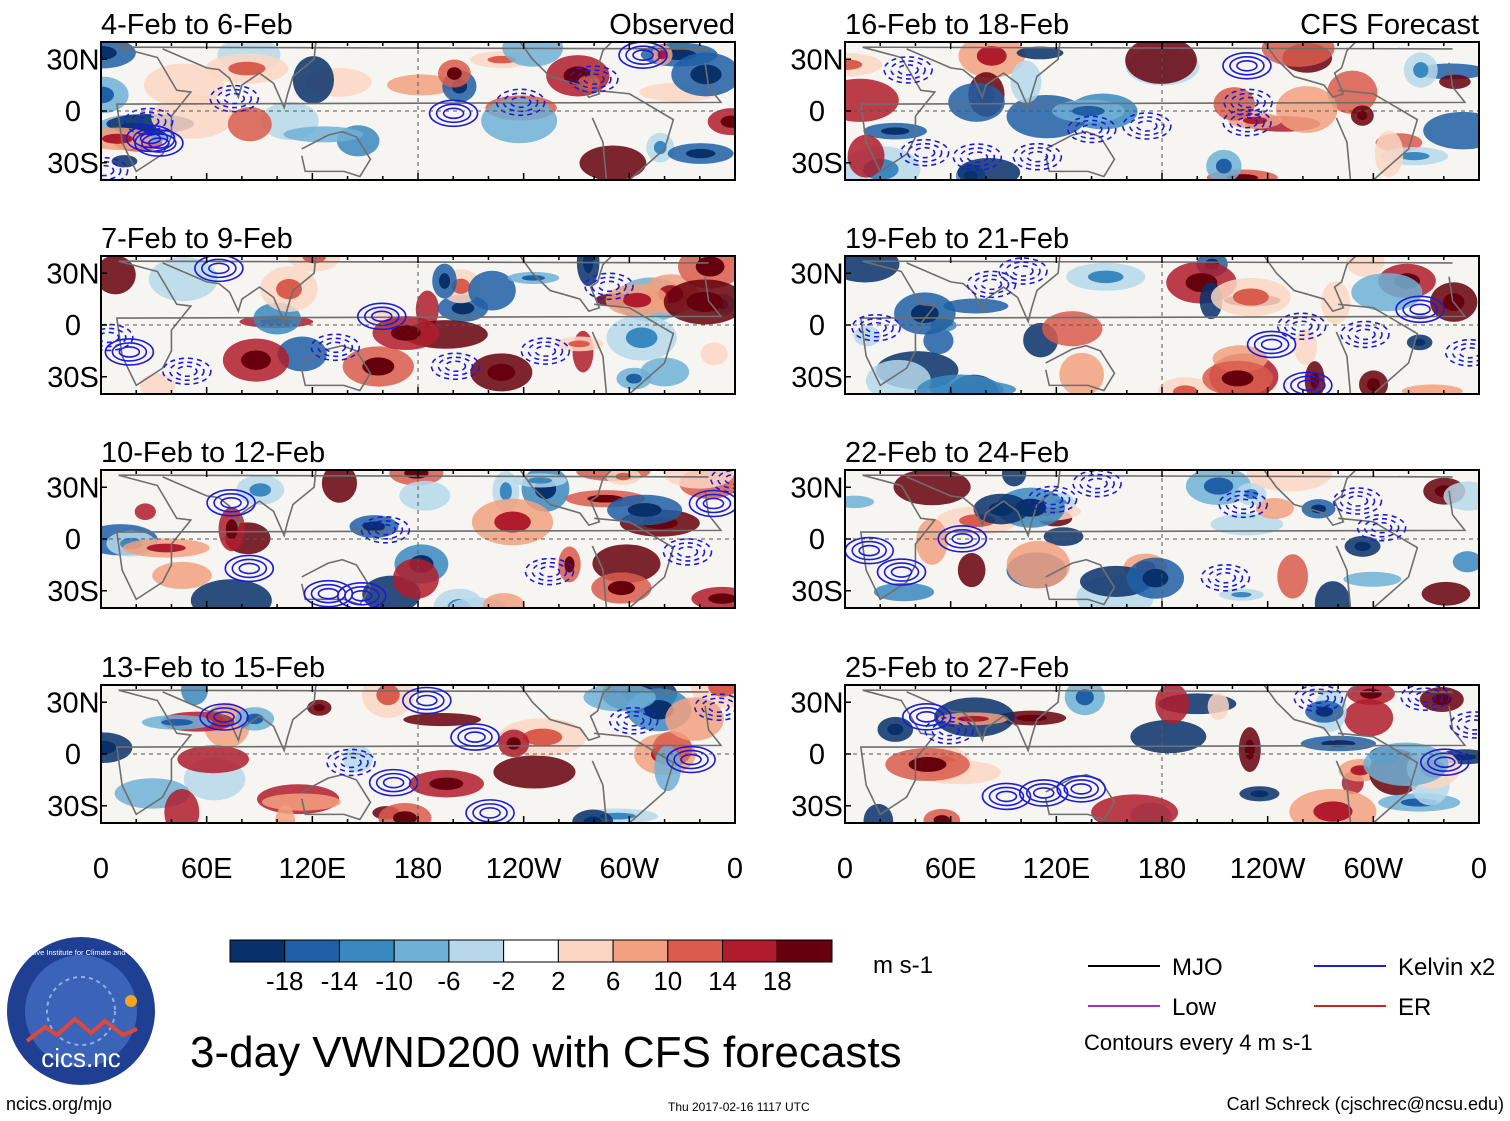 The width and height of the screenshot is (1510, 1121). Describe the element at coordinates (672, 25) in the screenshot. I see `panel-source-label: Observed` at that location.